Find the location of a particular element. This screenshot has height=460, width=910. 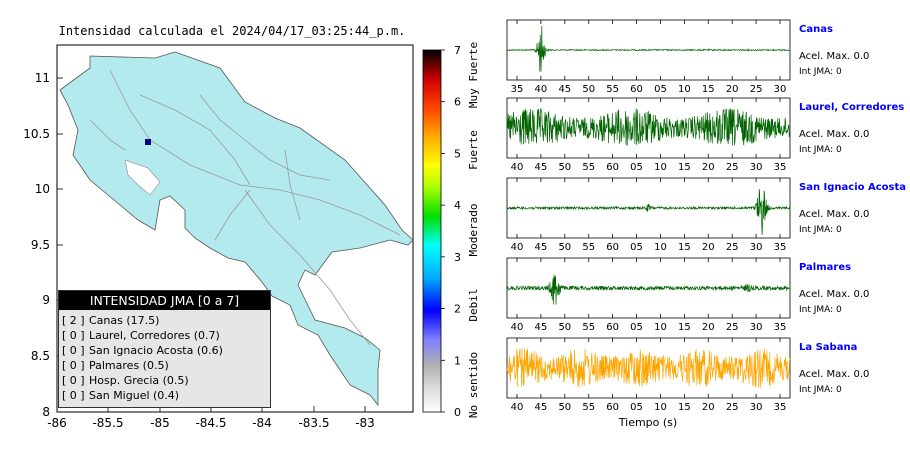

legend-header: INTENSIDAD JMA [0 a 7] is located at coordinates (164, 300).